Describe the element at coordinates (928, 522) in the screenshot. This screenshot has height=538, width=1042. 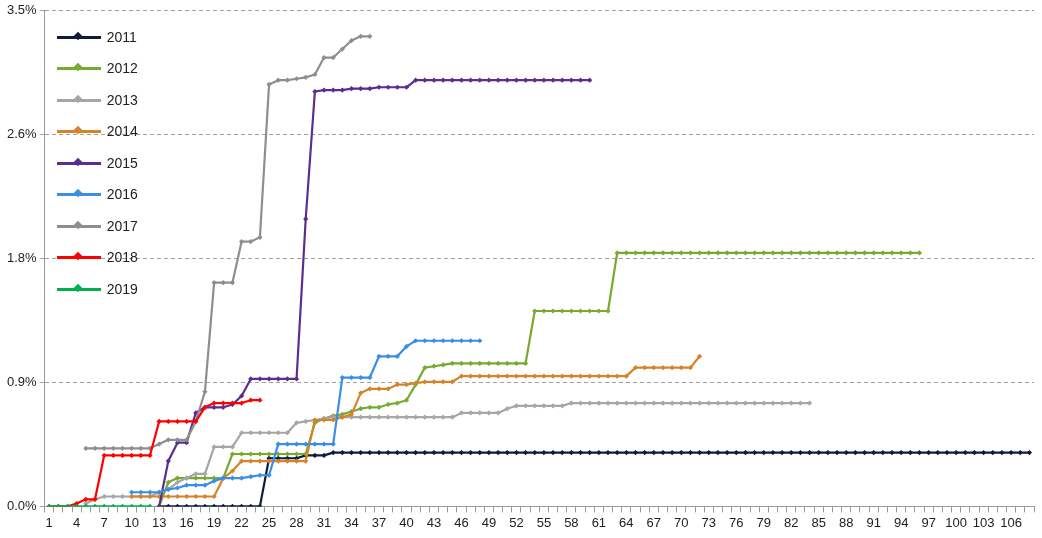
I see `x-tick-label: 97` at that location.